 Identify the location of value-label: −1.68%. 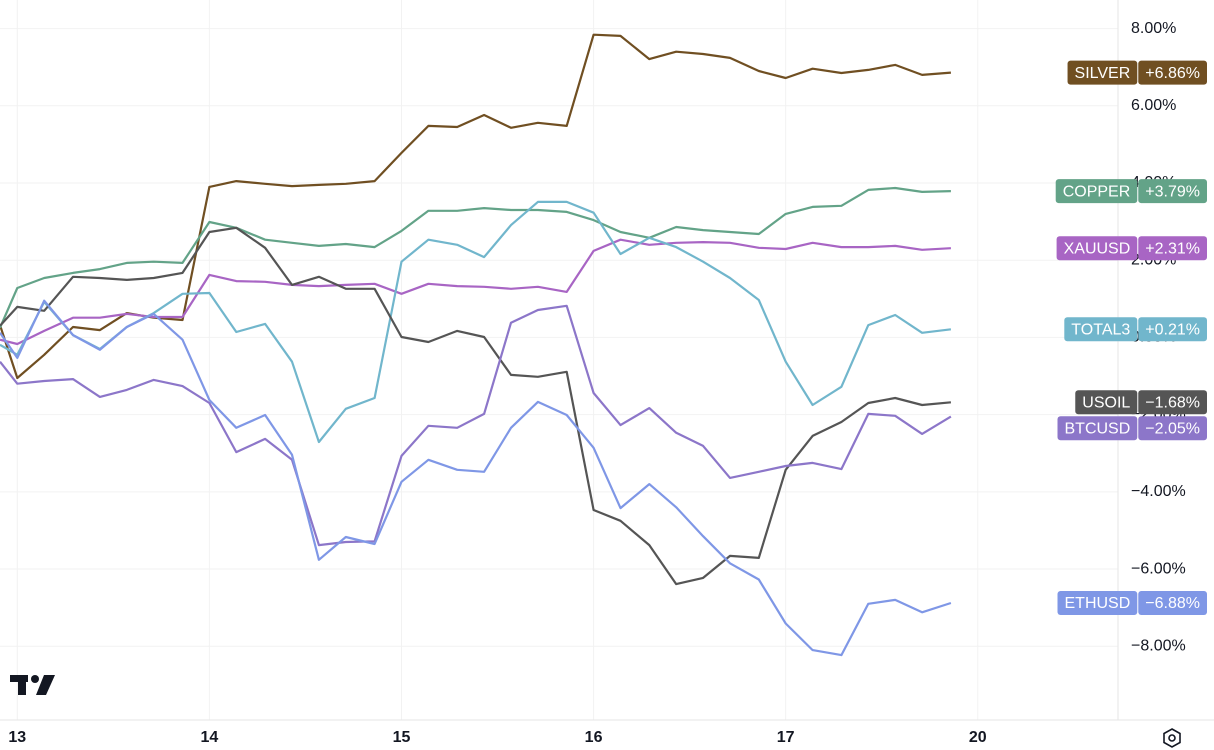
(1172, 402).